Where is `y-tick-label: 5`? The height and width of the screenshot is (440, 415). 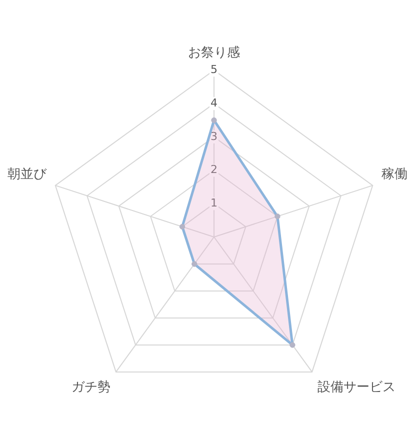
y-tick-label: 5 is located at coordinates (214, 69).